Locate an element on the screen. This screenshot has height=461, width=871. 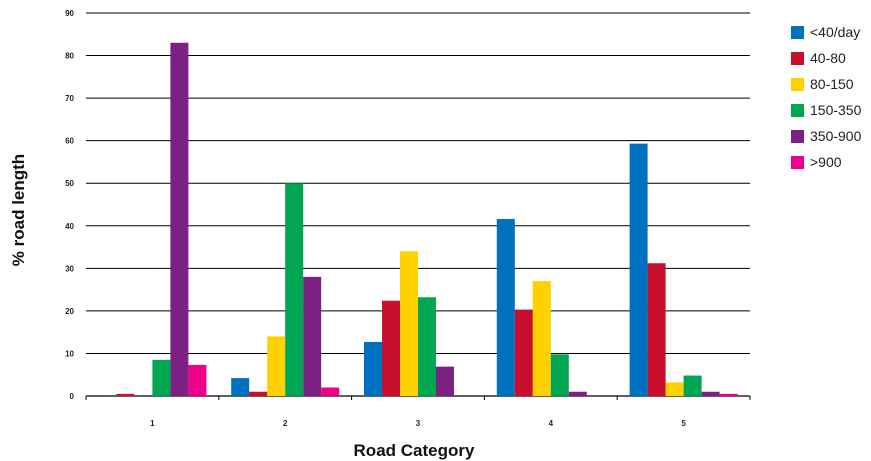
bar-cat1-series5 is located at coordinates (179, 219).